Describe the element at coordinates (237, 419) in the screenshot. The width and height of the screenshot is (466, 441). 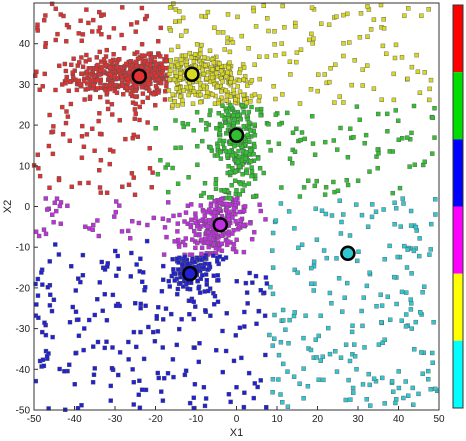
I see `x-tick-label: 0` at that location.